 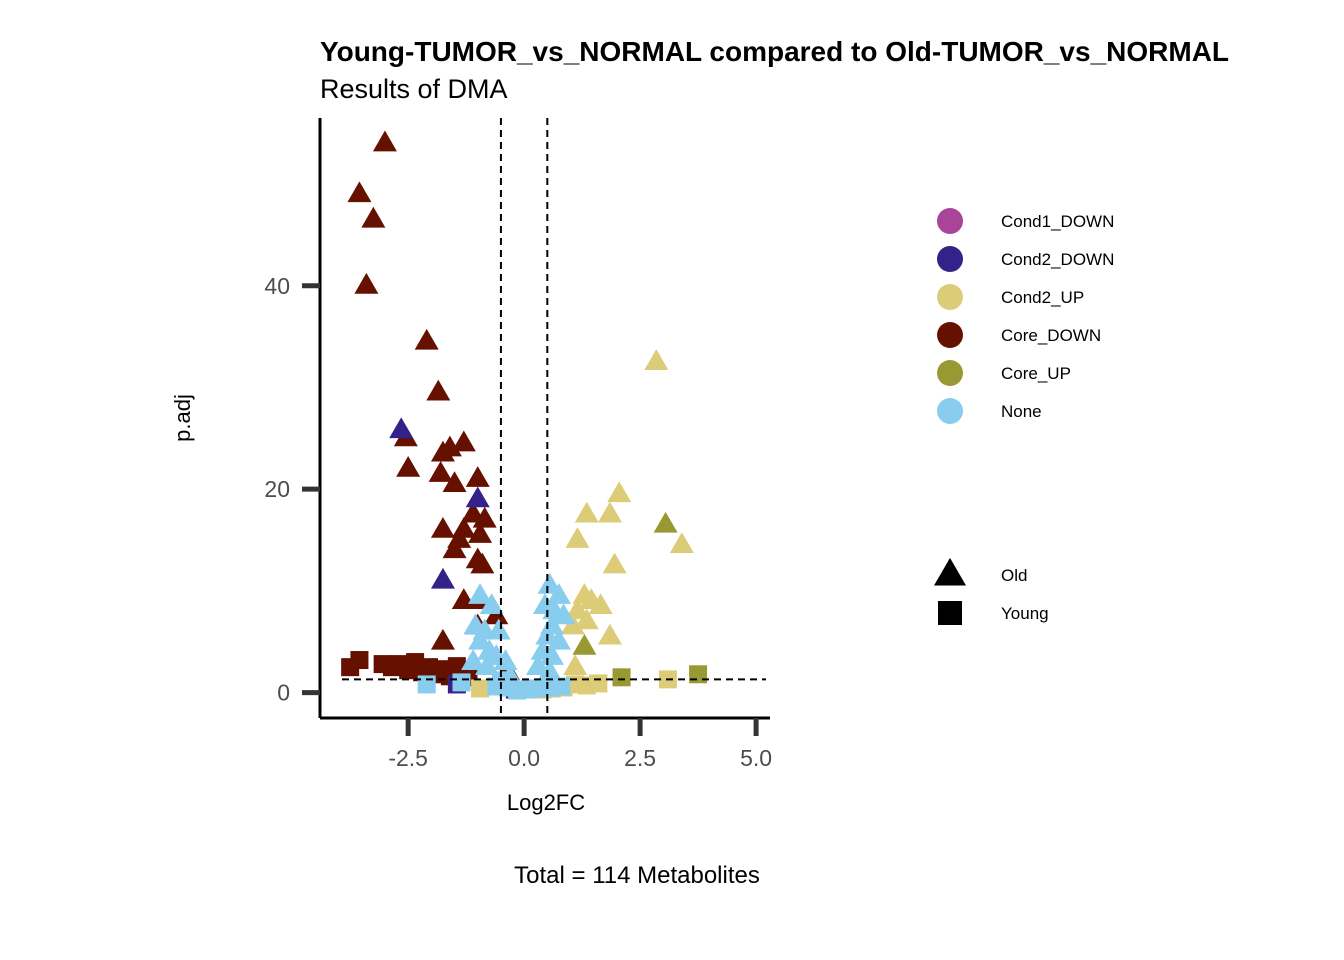 What do you see at coordinates (277, 286) in the screenshot?
I see `y-tick-label: 40` at bounding box center [277, 286].